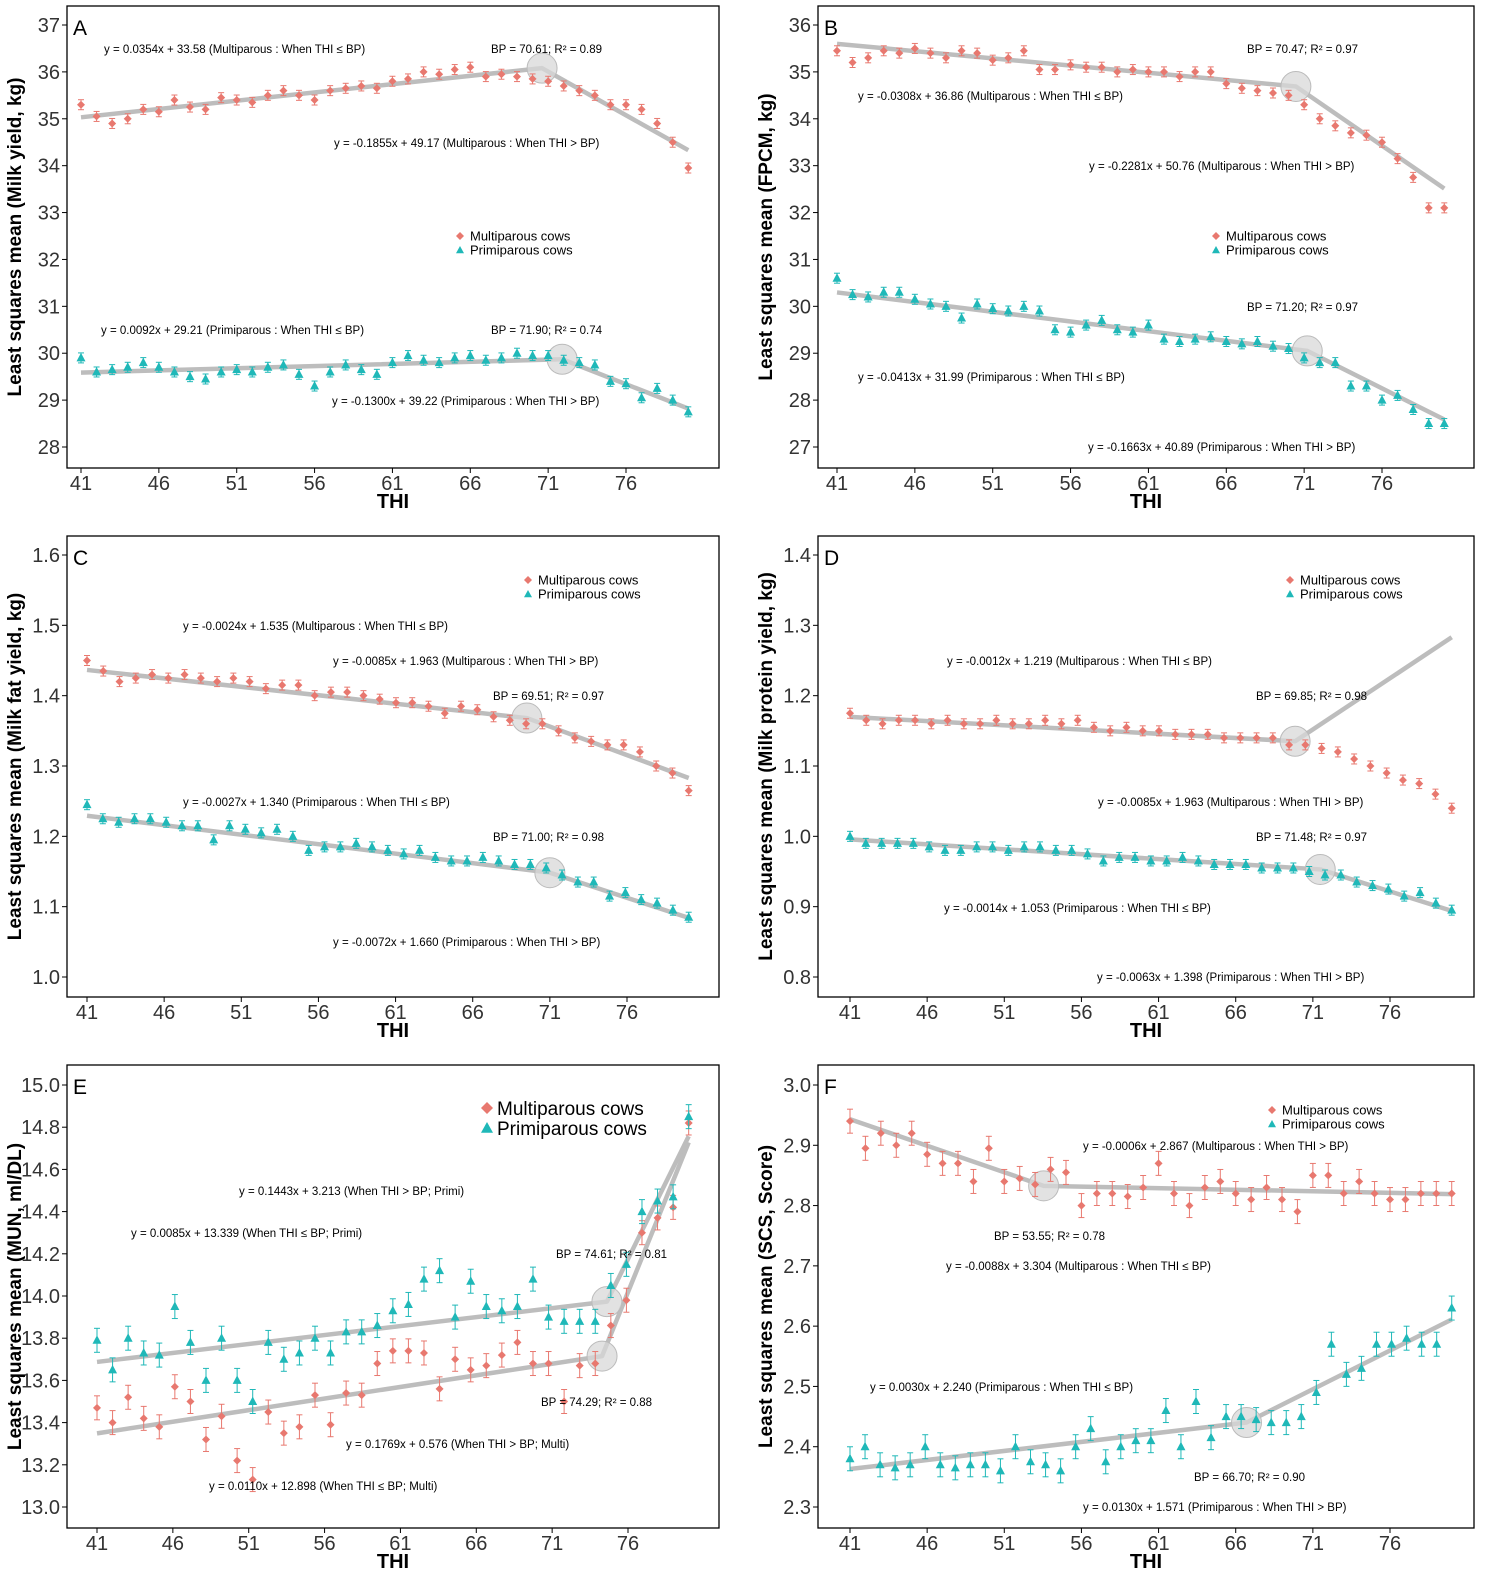  I want to click on equation-annotation: BP = 74.61; R² = 0.81, so click(611, 1255).